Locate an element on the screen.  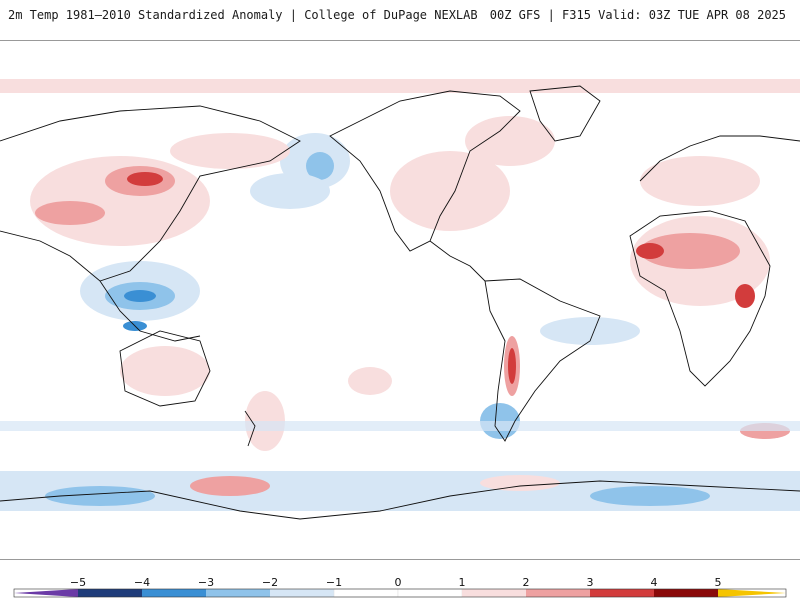
coast-africa is located at coordinates (700, 298).